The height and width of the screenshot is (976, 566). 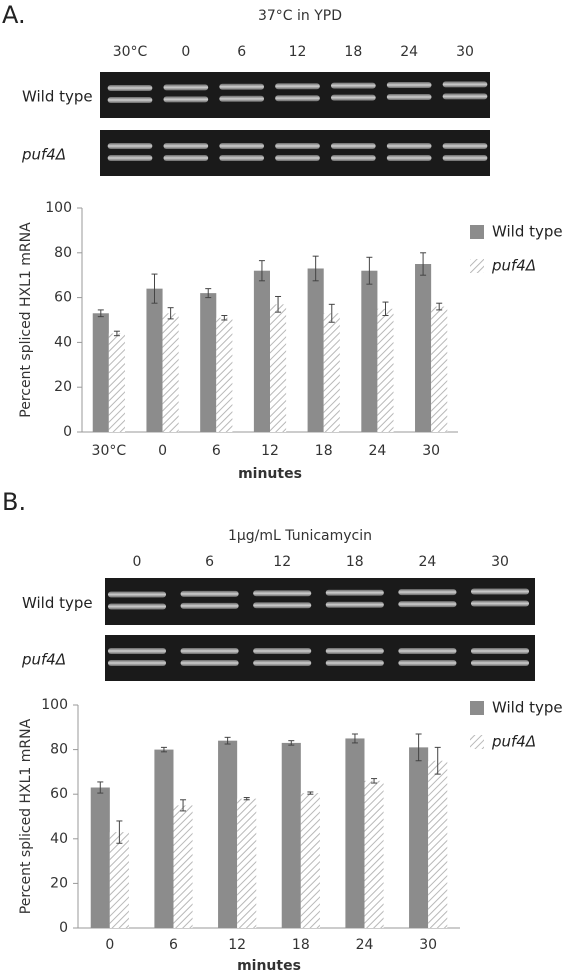 I want to click on x-tick-label: 18, so click(x=301, y=945).